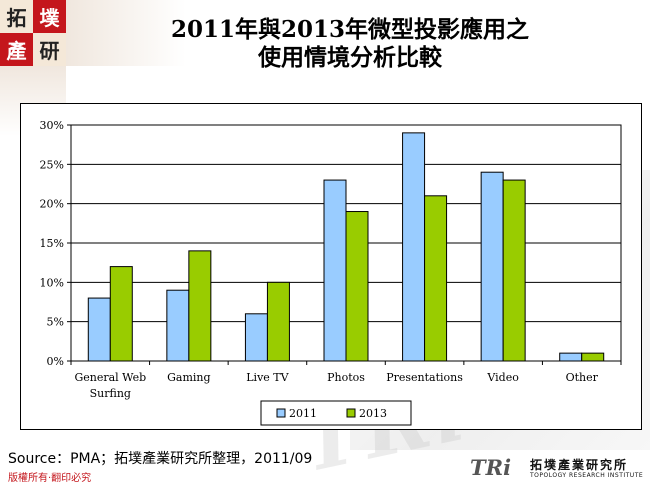  What do you see at coordinates (55, 322) in the screenshot?
I see `y-tick-label: 5%` at bounding box center [55, 322].